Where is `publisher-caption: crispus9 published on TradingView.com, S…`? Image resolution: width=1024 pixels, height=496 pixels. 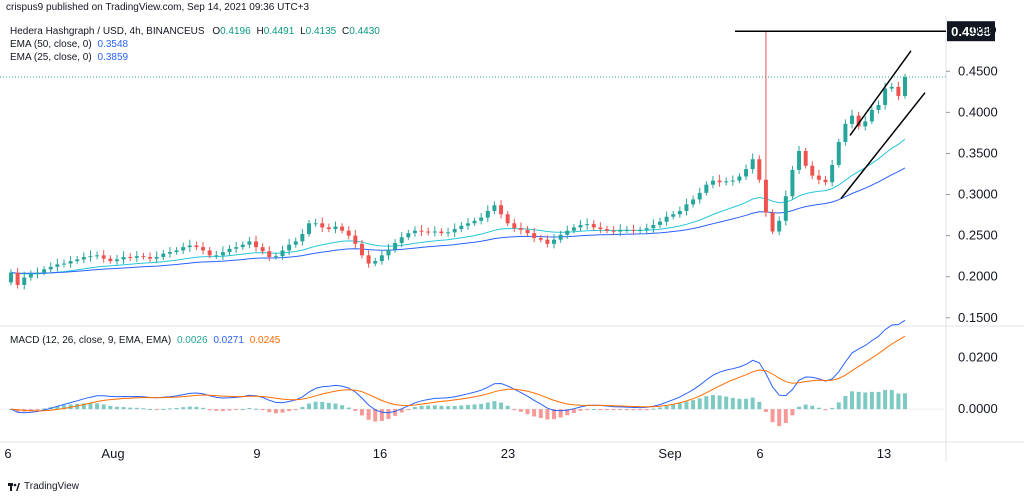
publisher-caption: crispus9 published on TradingView.com, S… is located at coordinates (158, 7).